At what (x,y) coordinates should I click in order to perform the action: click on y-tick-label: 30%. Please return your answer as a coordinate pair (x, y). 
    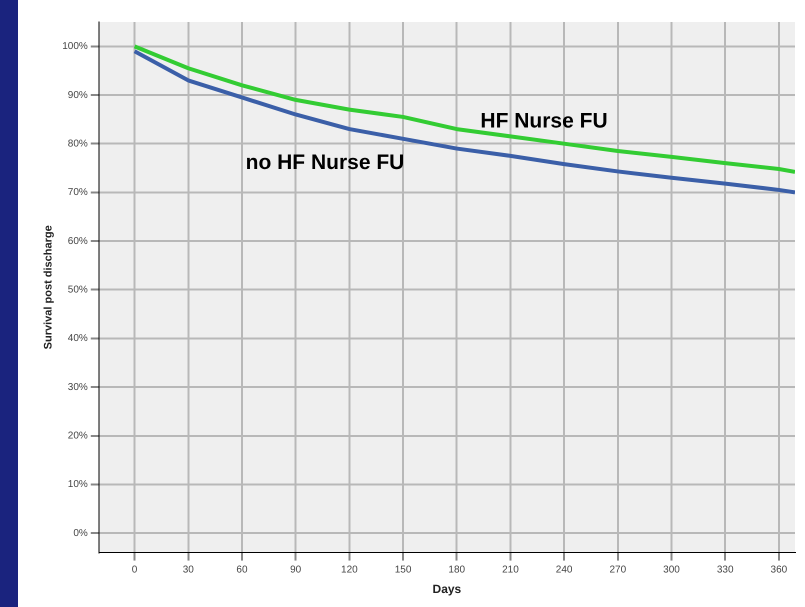
    Looking at the image, I should click on (78, 387).